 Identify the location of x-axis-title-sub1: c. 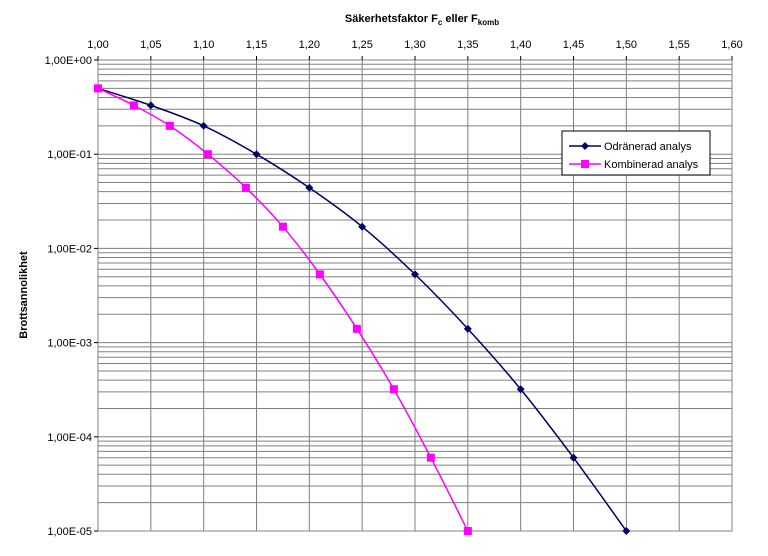
(440, 22).